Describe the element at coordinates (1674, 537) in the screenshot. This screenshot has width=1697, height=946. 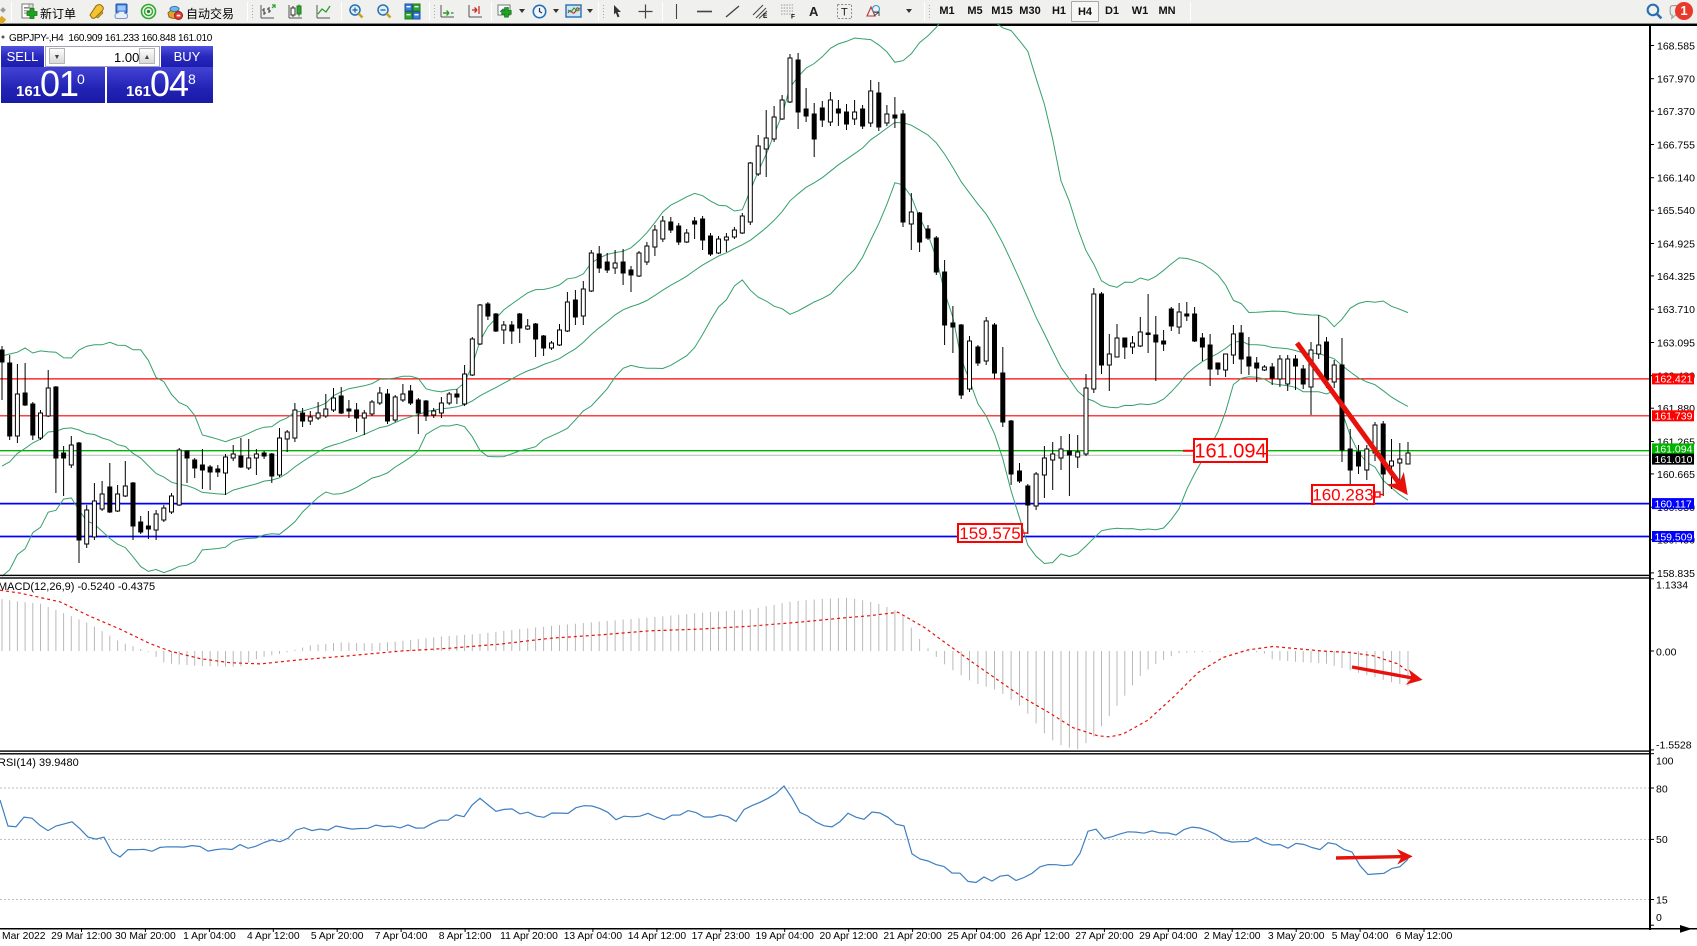
I see `svg-text: 159.509` at that location.